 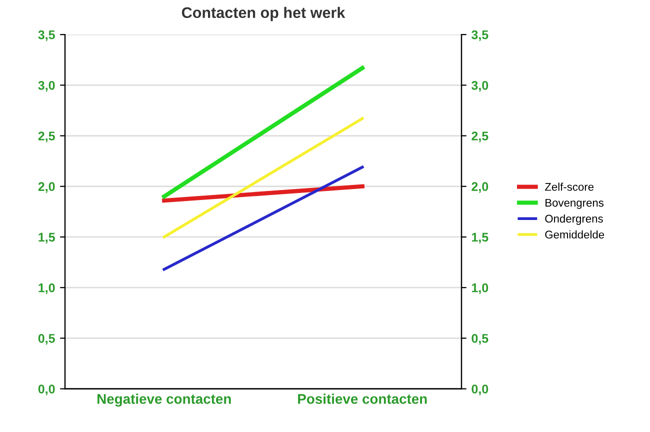 I want to click on x-tick-label: Negatieve contacten, so click(x=164, y=400).